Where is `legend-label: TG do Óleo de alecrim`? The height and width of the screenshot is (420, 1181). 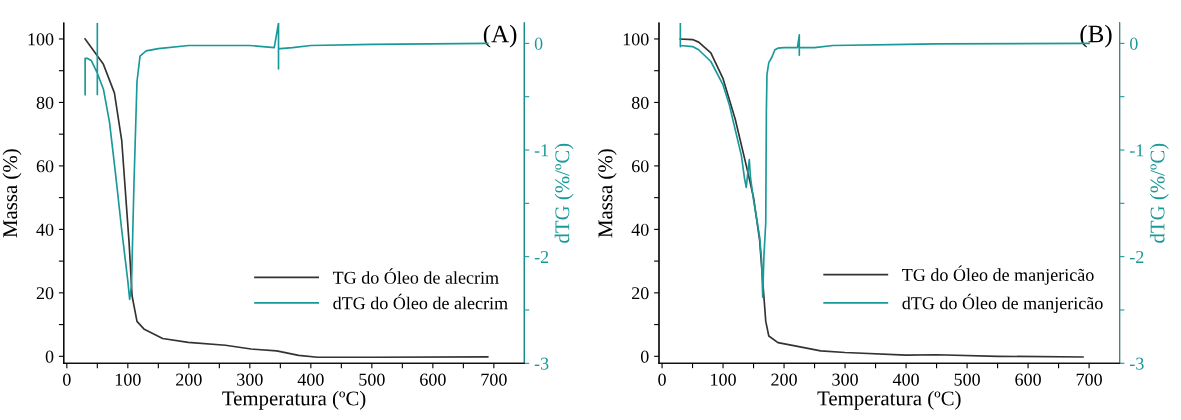
legend-label: TG do Óleo de alecrim is located at coordinates (415, 276).